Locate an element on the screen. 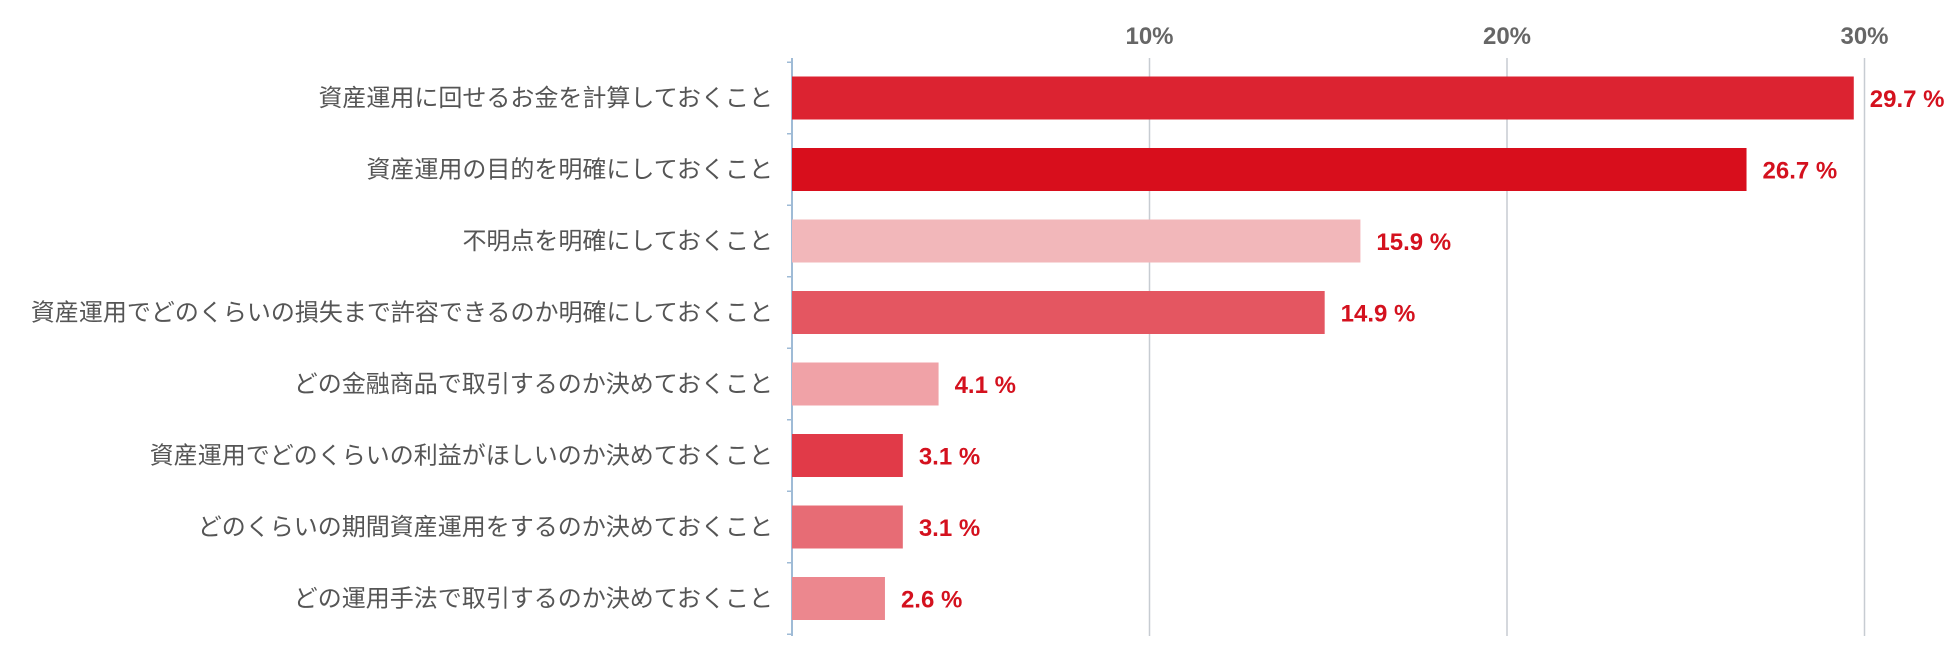  category-label-1: 資産運用に回せるお金を計算しておくこと is located at coordinates (545, 98).